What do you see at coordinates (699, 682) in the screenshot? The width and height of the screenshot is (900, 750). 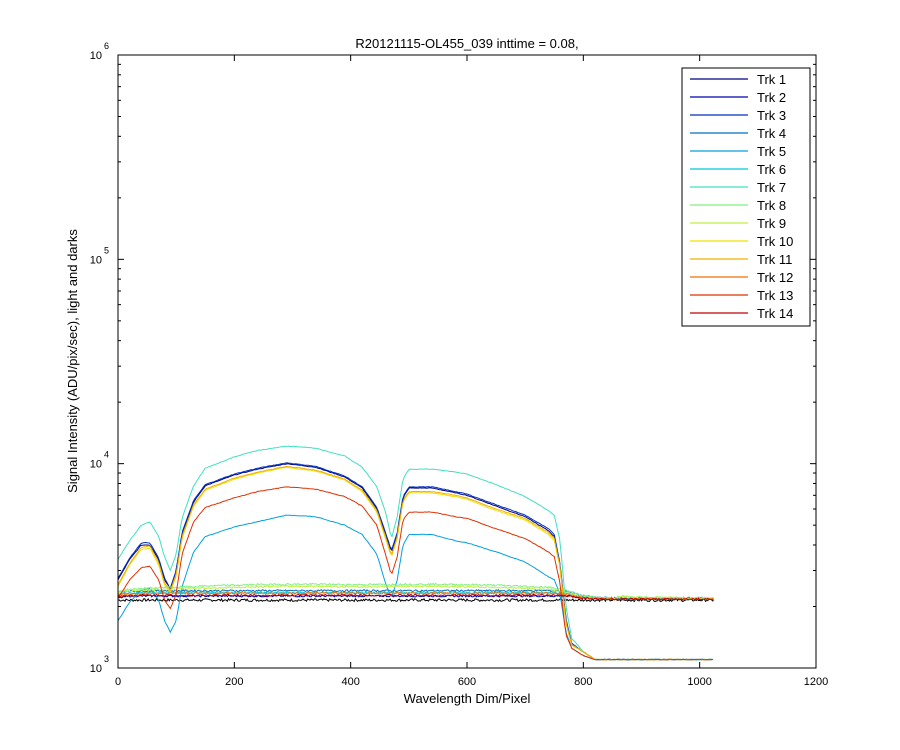 I see `x-tick-label: 1000` at bounding box center [699, 682].